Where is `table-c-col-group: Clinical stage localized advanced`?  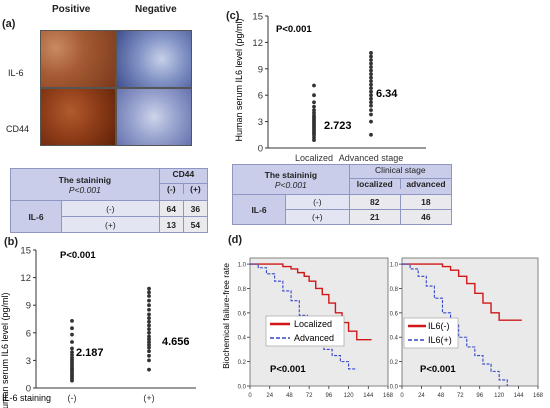
table-c-col-group: Clinical stage localized advanced is located at coordinates (400, 179).